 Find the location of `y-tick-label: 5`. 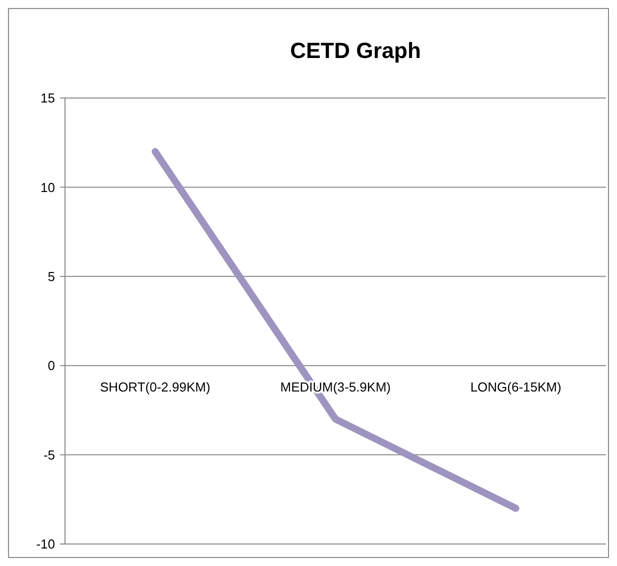

y-tick-label: 5 is located at coordinates (51, 276).